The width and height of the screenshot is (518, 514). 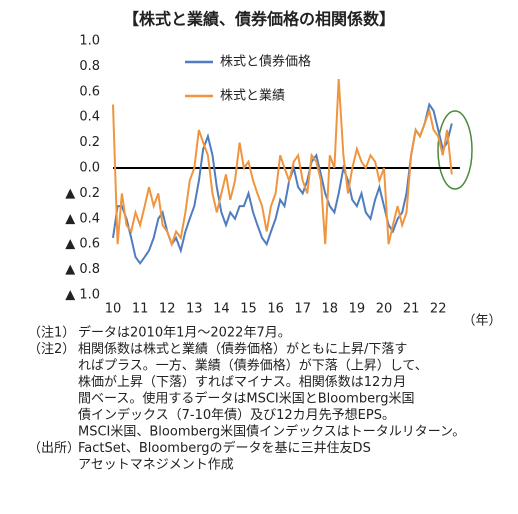 What do you see at coordinates (438, 309) in the screenshot?
I see `x-tick-label: 22` at bounding box center [438, 309].